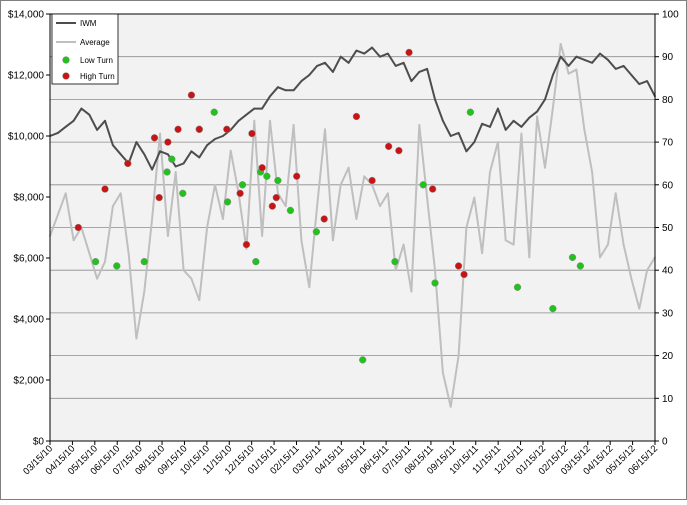  I want to click on right-tick-label: 80, so click(668, 100).